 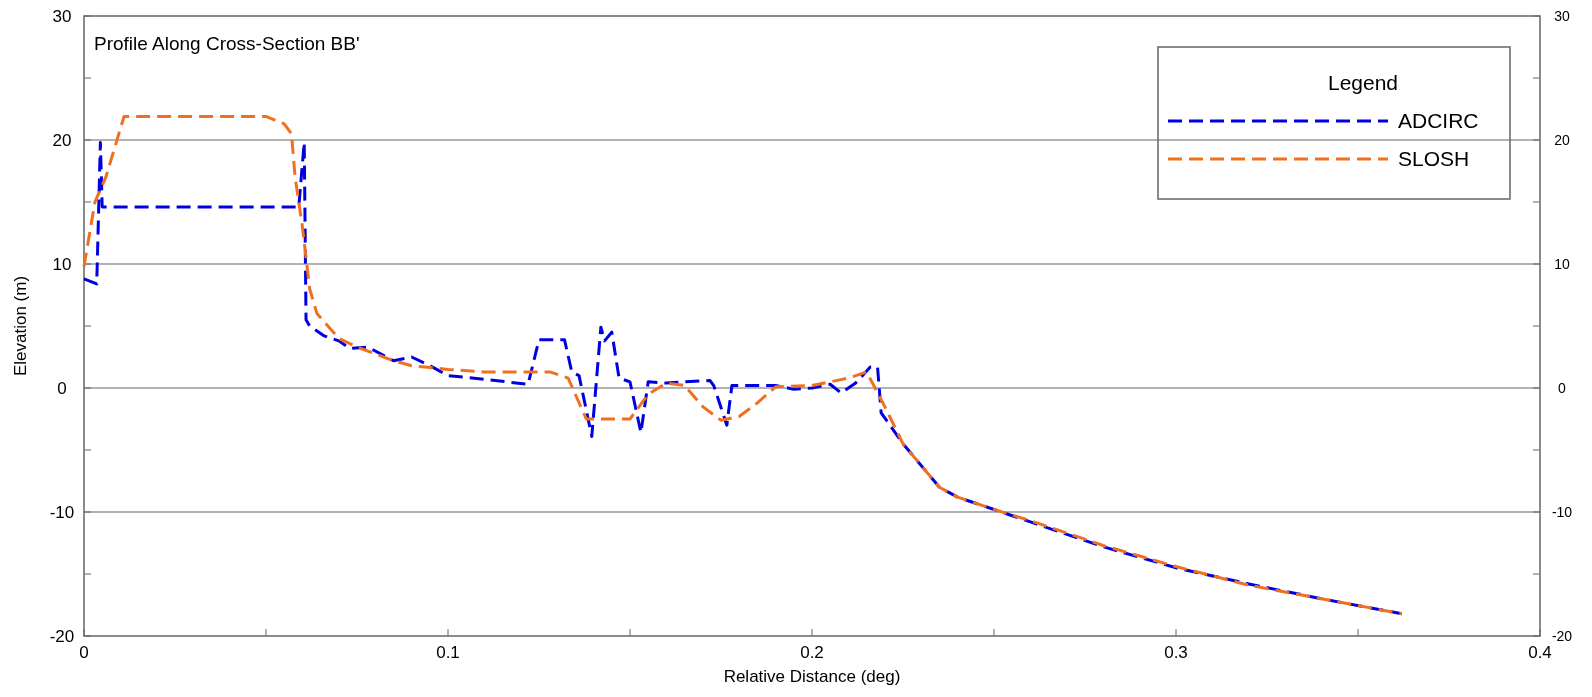 I want to click on y-tick-label: -10, so click(x=62, y=512).